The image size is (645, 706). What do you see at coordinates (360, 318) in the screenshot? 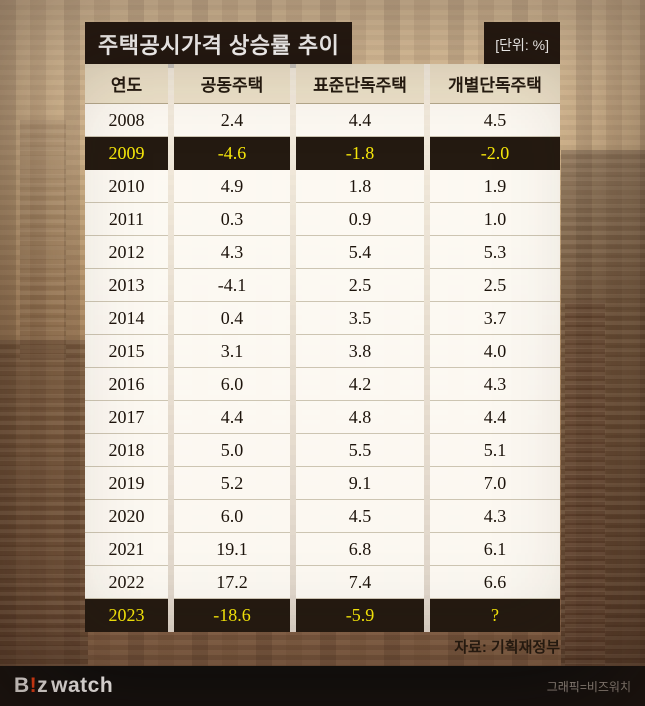
I see `value-cell: 3.5` at bounding box center [360, 318].